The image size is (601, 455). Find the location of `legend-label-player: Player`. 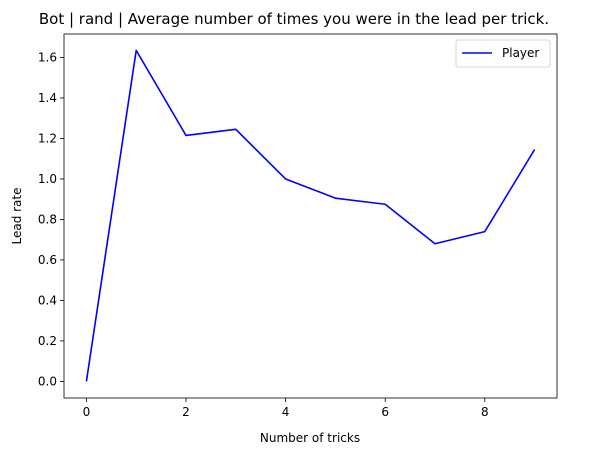

legend-label-player: Player is located at coordinates (520, 53).